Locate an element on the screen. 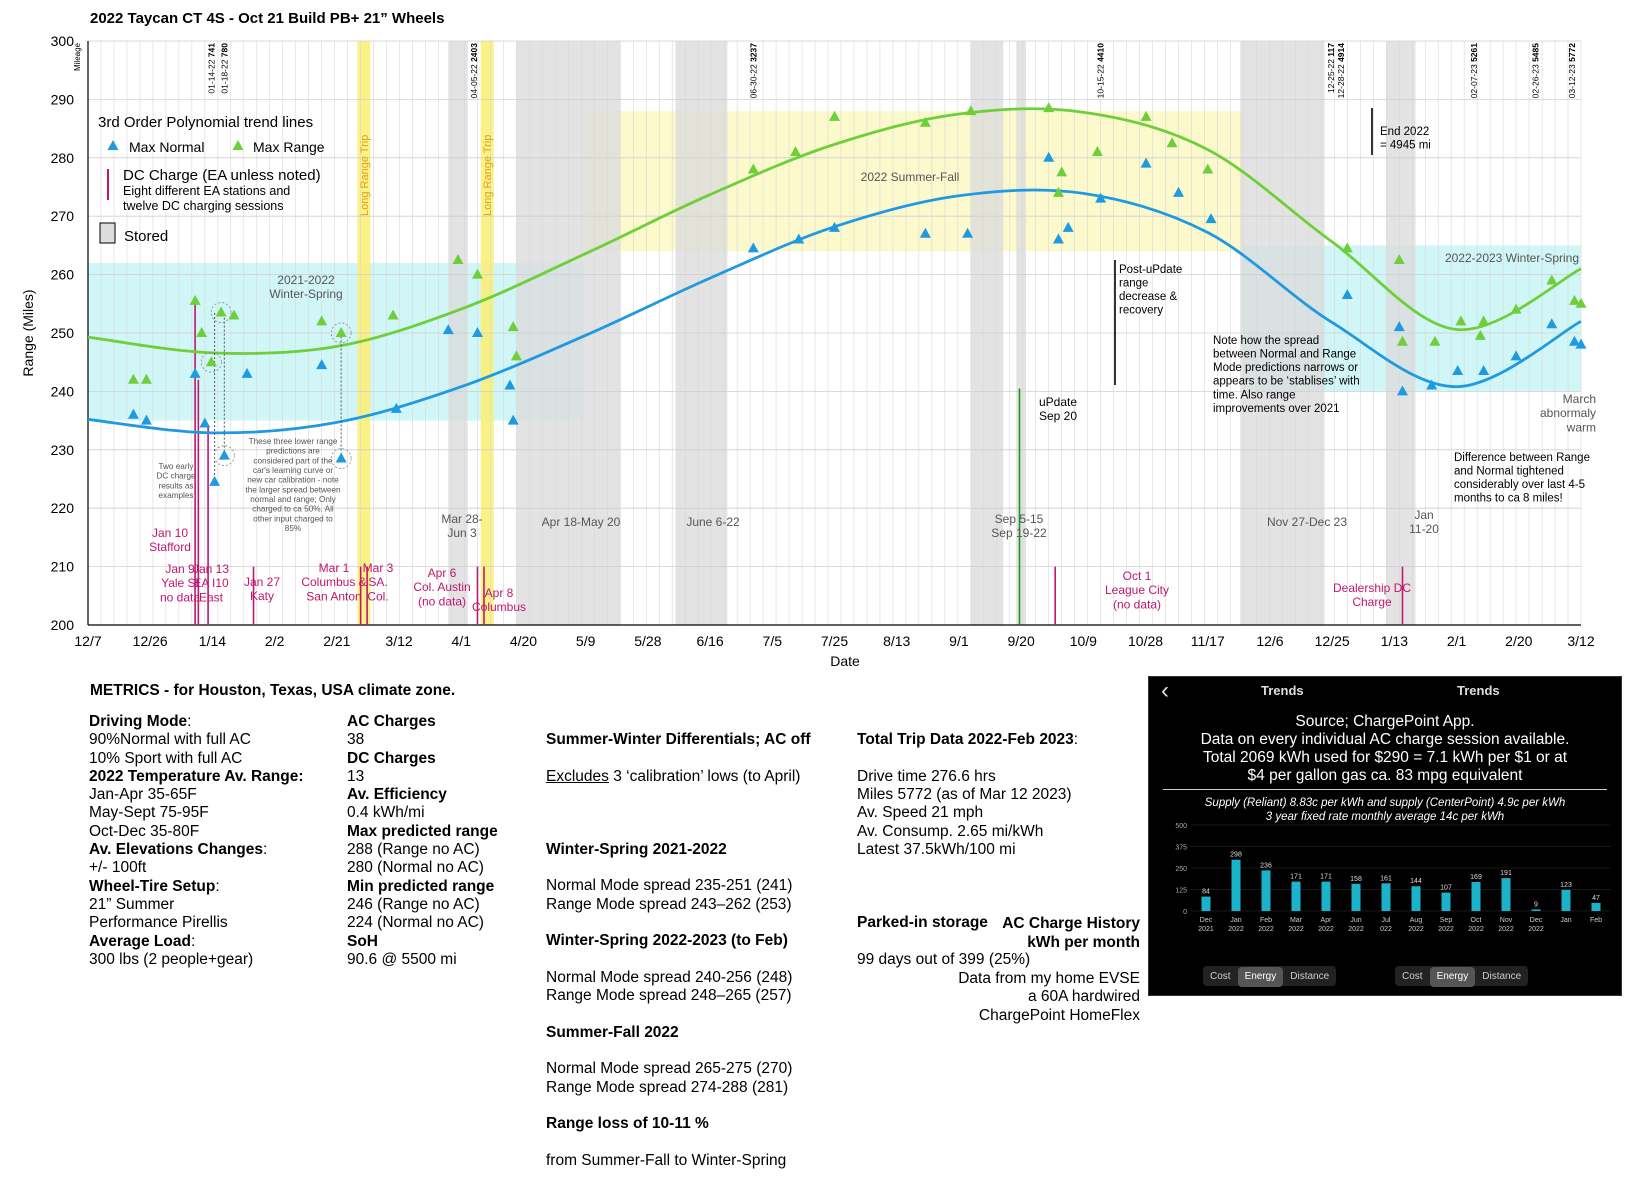 This screenshot has height=1188, width=1628. segment-right: Cost Energy Distance is located at coordinates (1462, 976).